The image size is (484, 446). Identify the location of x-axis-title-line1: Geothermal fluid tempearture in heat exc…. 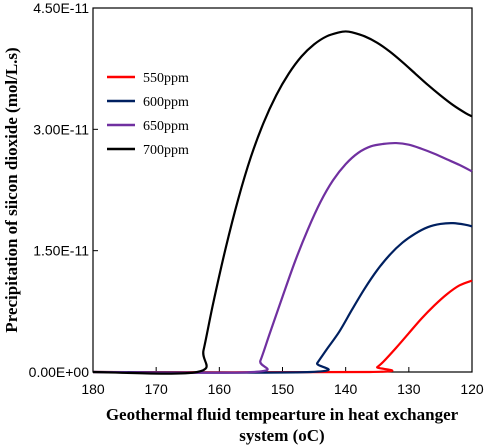
(282, 414).